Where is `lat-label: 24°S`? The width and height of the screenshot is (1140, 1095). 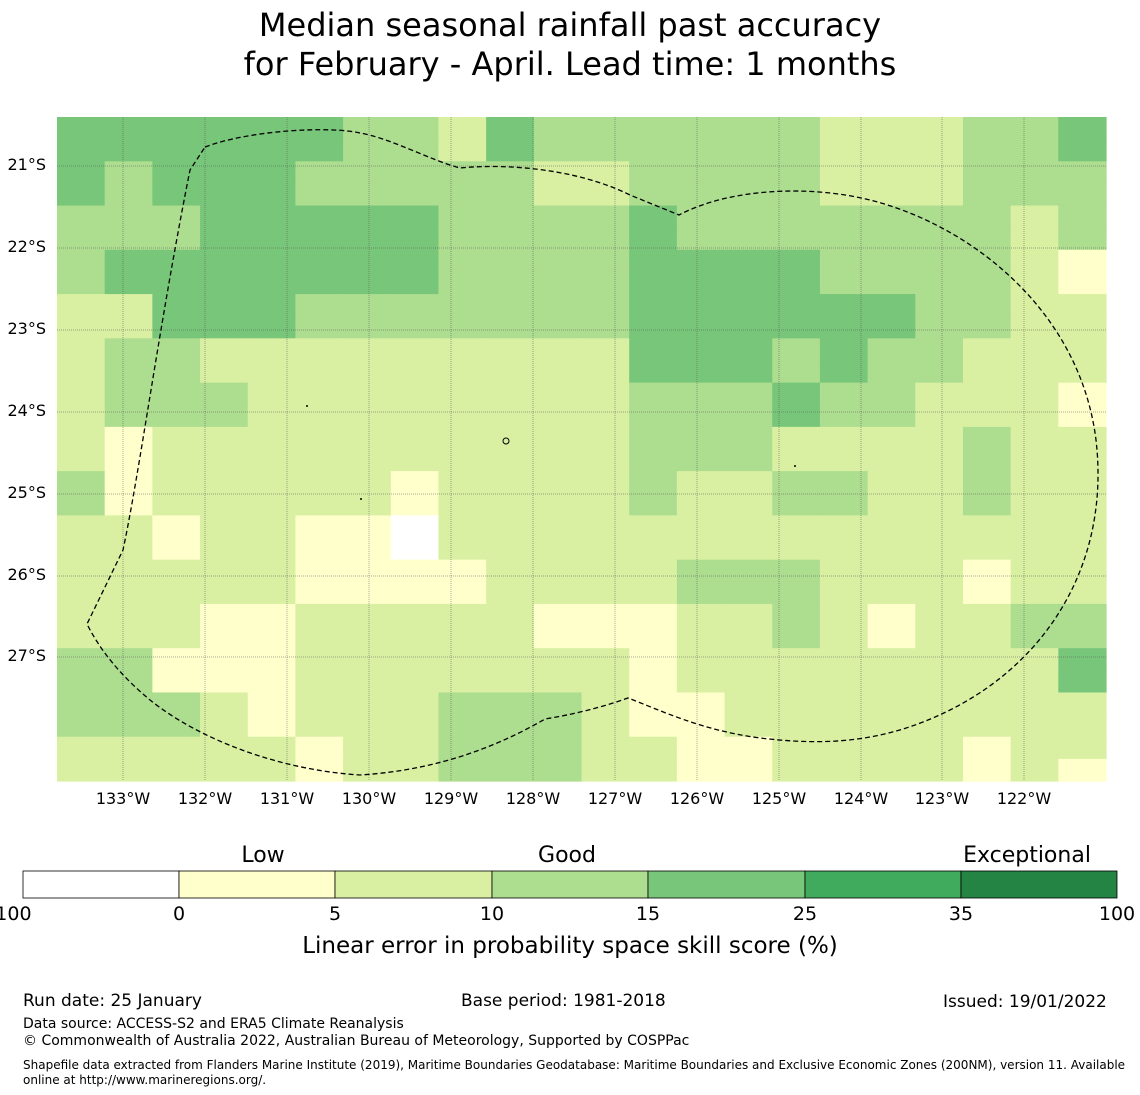 lat-label: 24°S is located at coordinates (26, 410).